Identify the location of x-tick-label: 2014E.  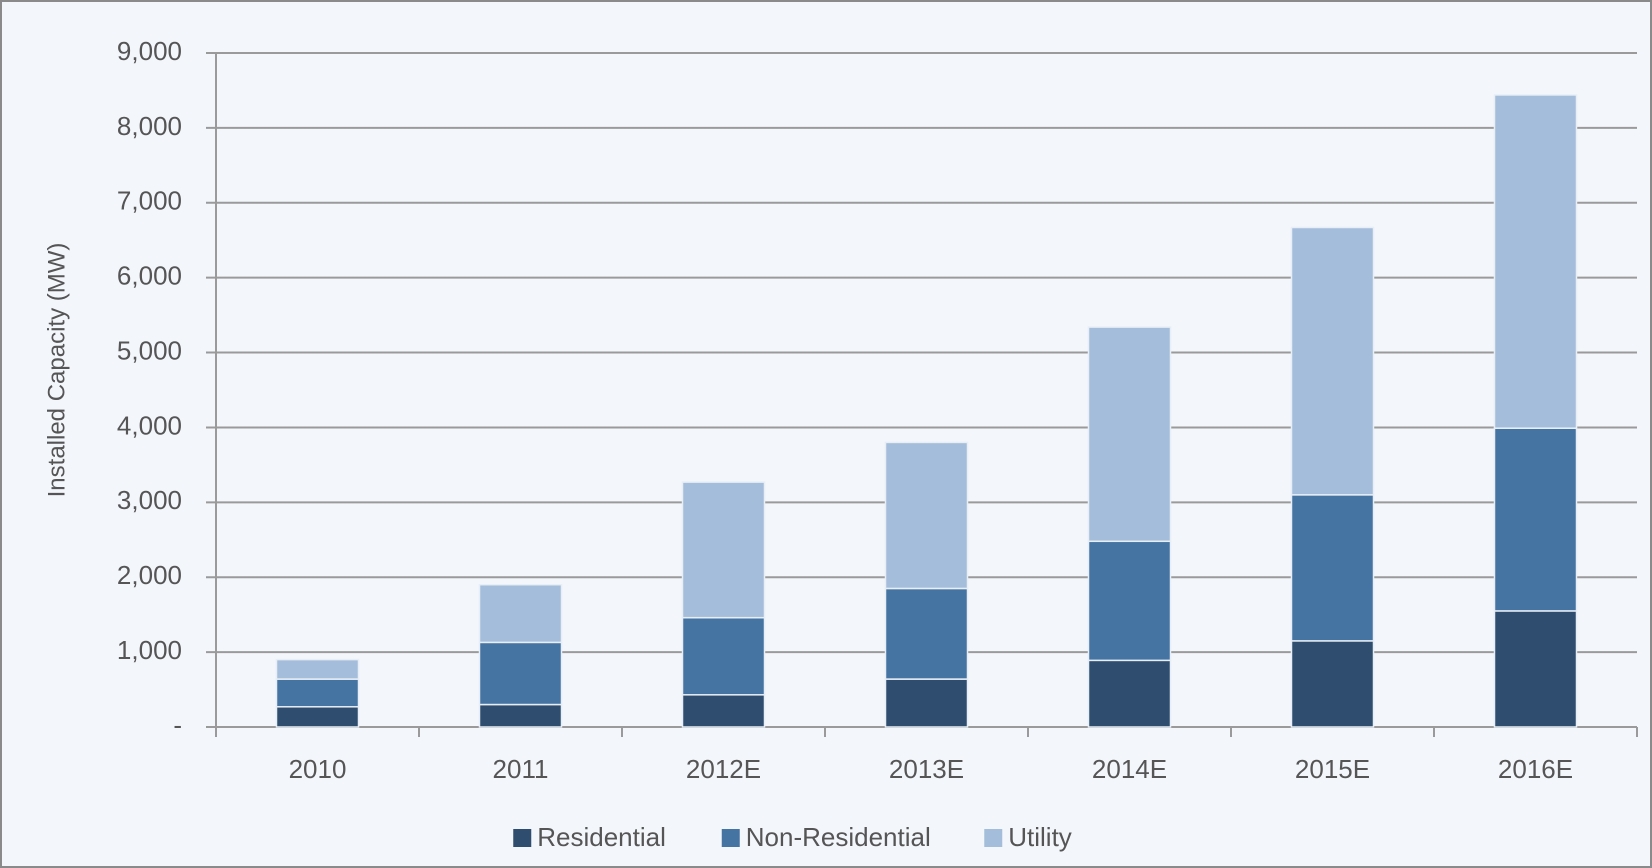
(1129, 769).